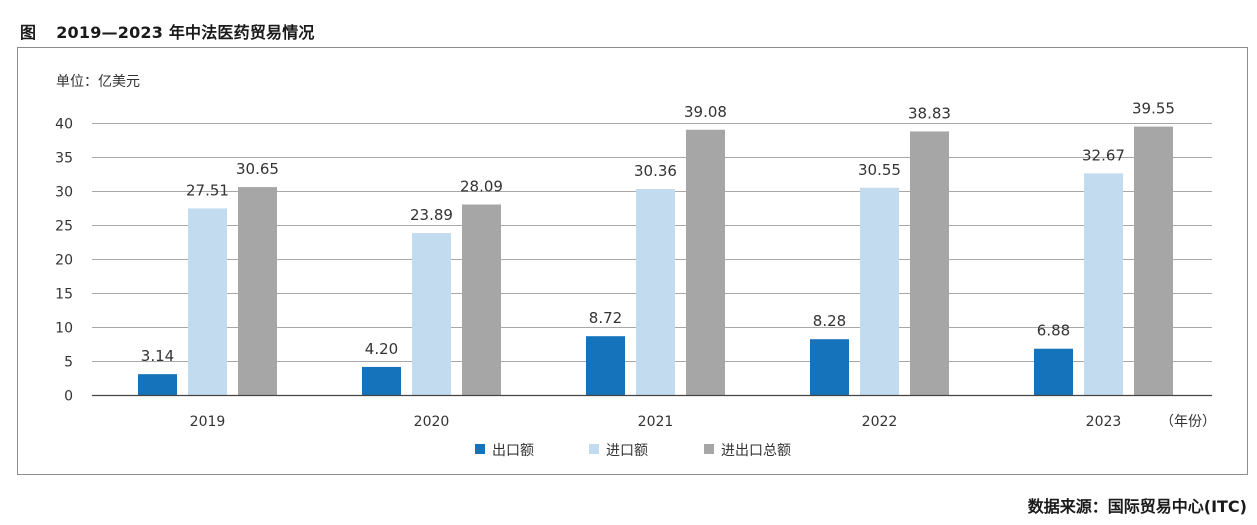  Describe the element at coordinates (64, 261) in the screenshot. I see `y-tick-label: 20` at that location.